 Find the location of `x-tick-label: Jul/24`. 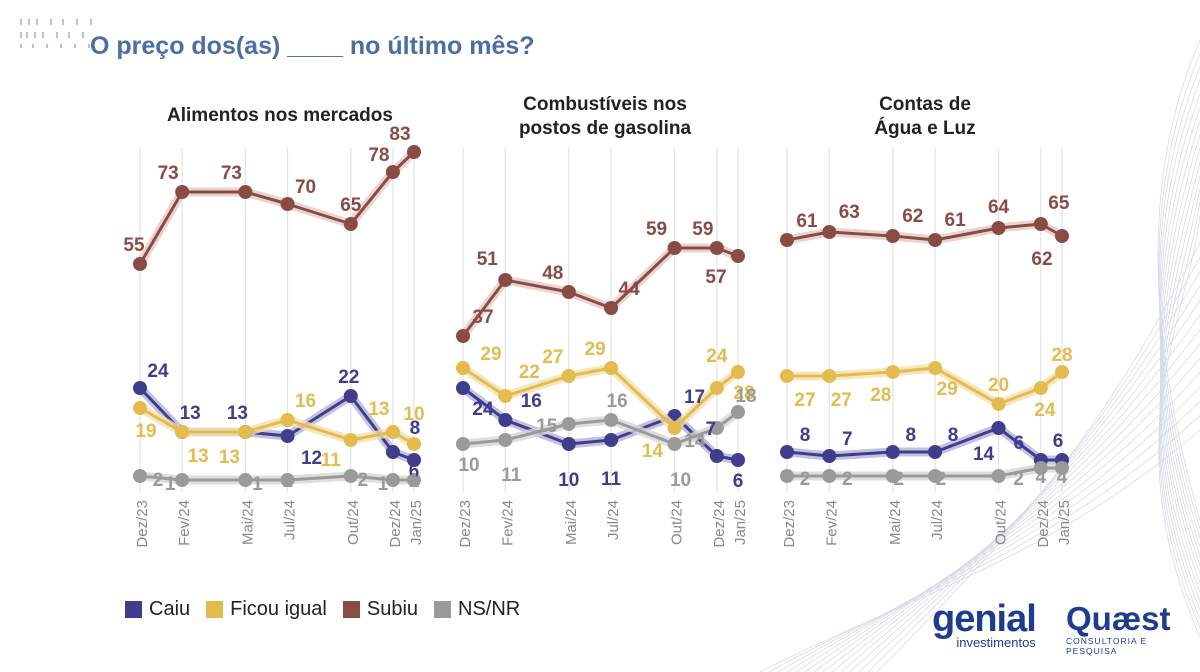

x-tick-label: Jul/24 is located at coordinates (937, 520).